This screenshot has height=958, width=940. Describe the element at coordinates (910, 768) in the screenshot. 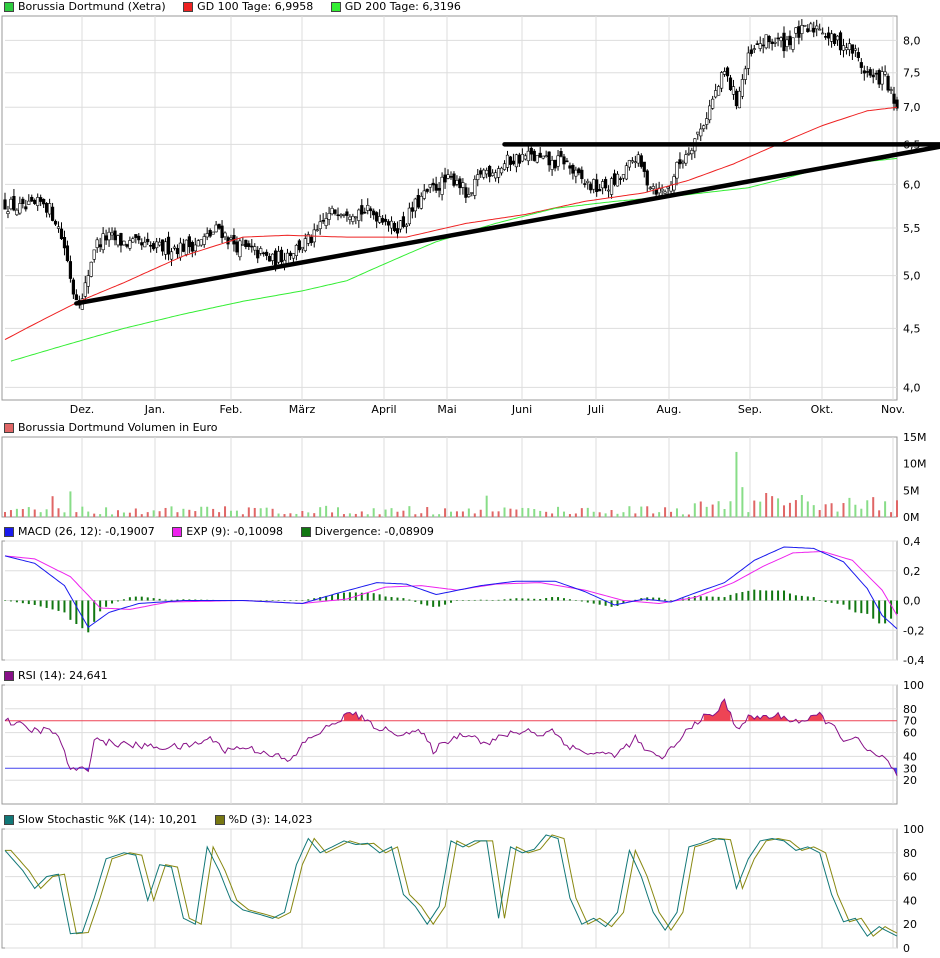

I see `rsi-level-30-label: 30` at that location.